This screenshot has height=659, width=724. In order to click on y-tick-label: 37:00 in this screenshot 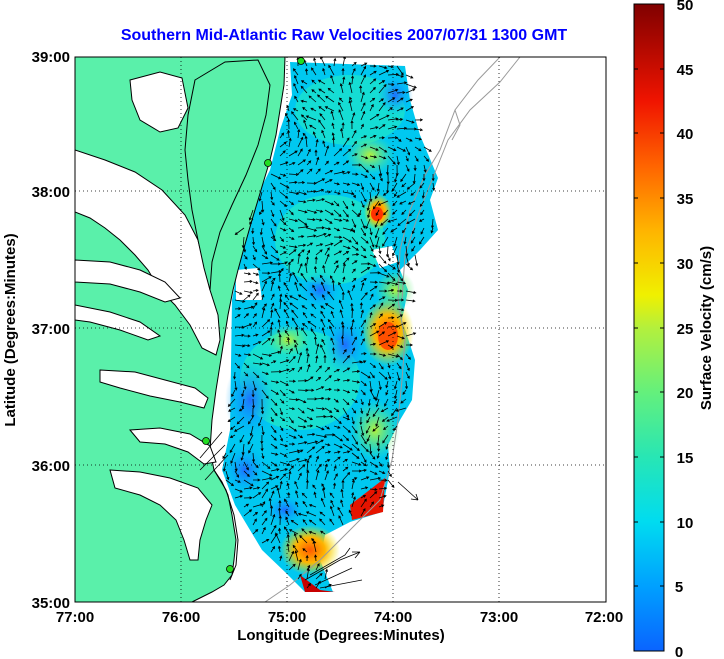, I will do `click(51, 329)`.